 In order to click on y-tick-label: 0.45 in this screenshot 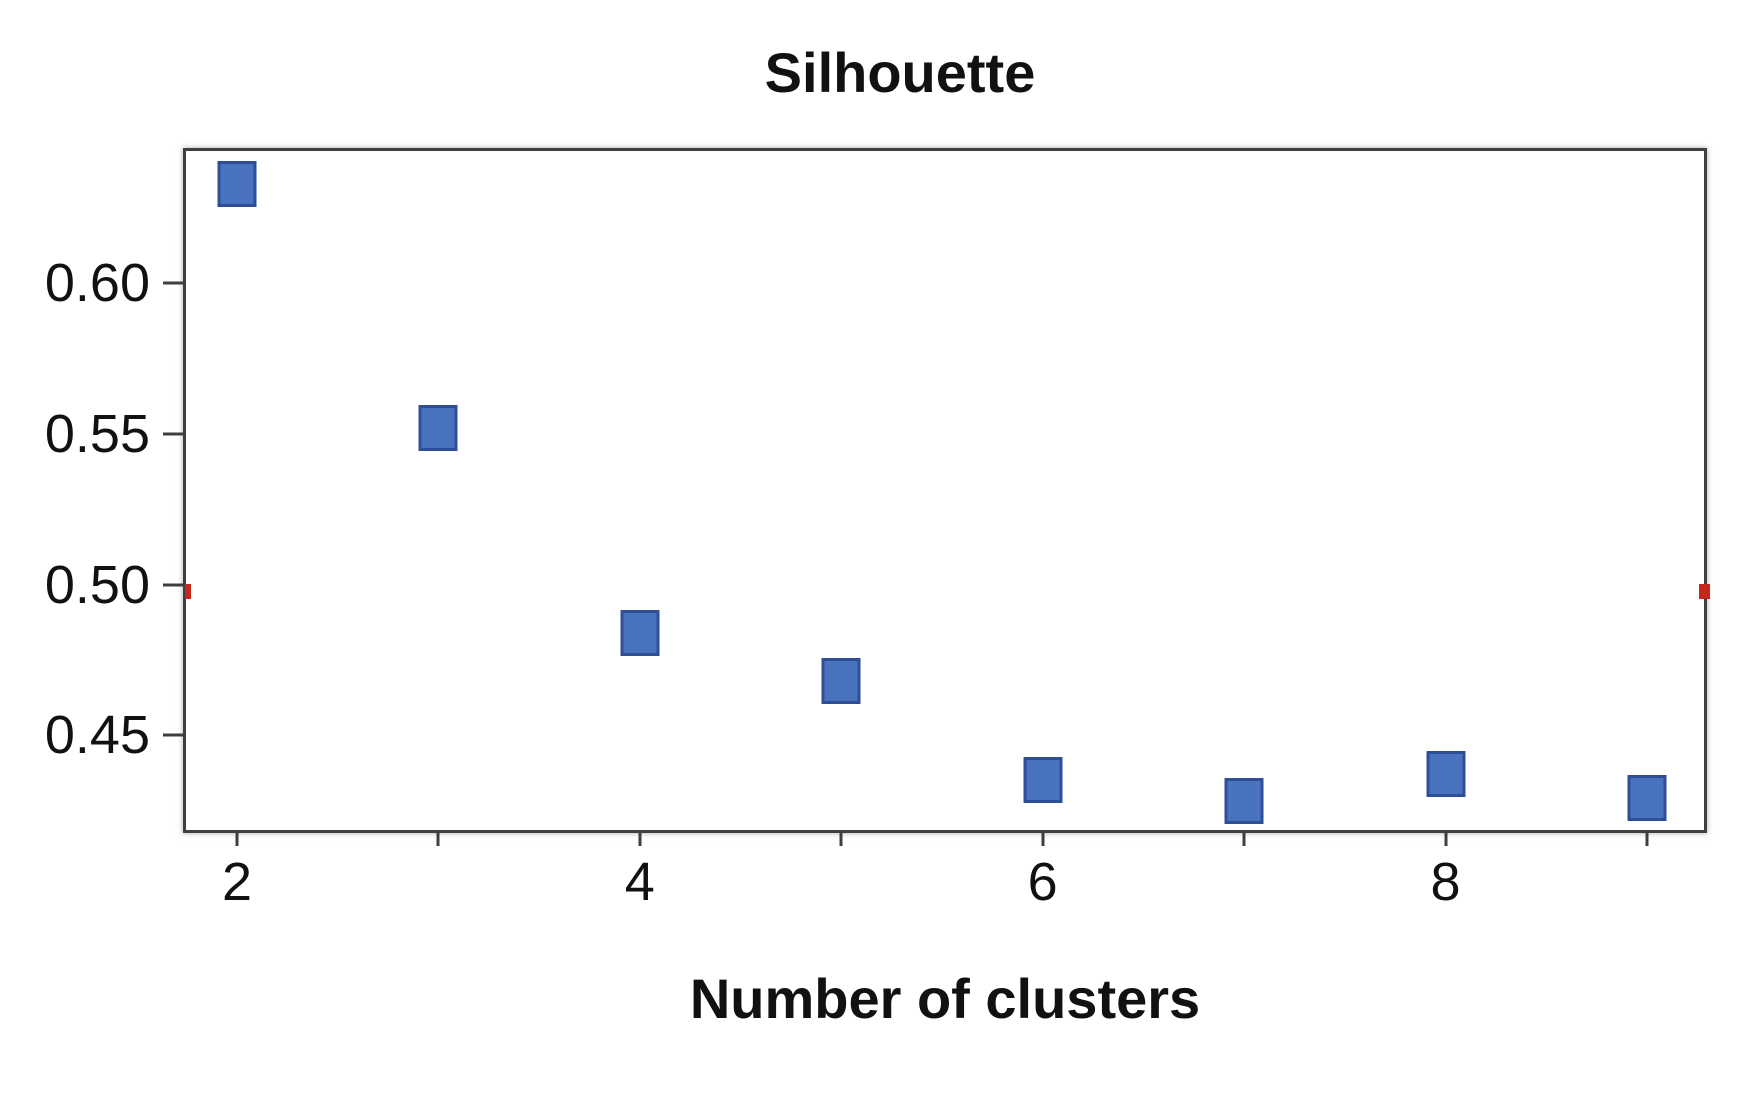, I will do `click(97, 735)`.